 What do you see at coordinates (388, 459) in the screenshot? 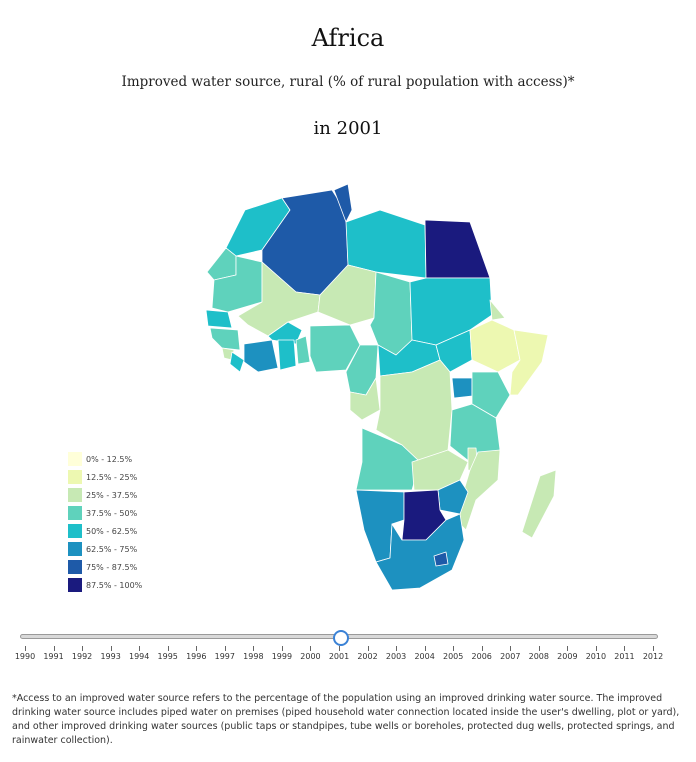
I see `region-angola` at bounding box center [388, 459].